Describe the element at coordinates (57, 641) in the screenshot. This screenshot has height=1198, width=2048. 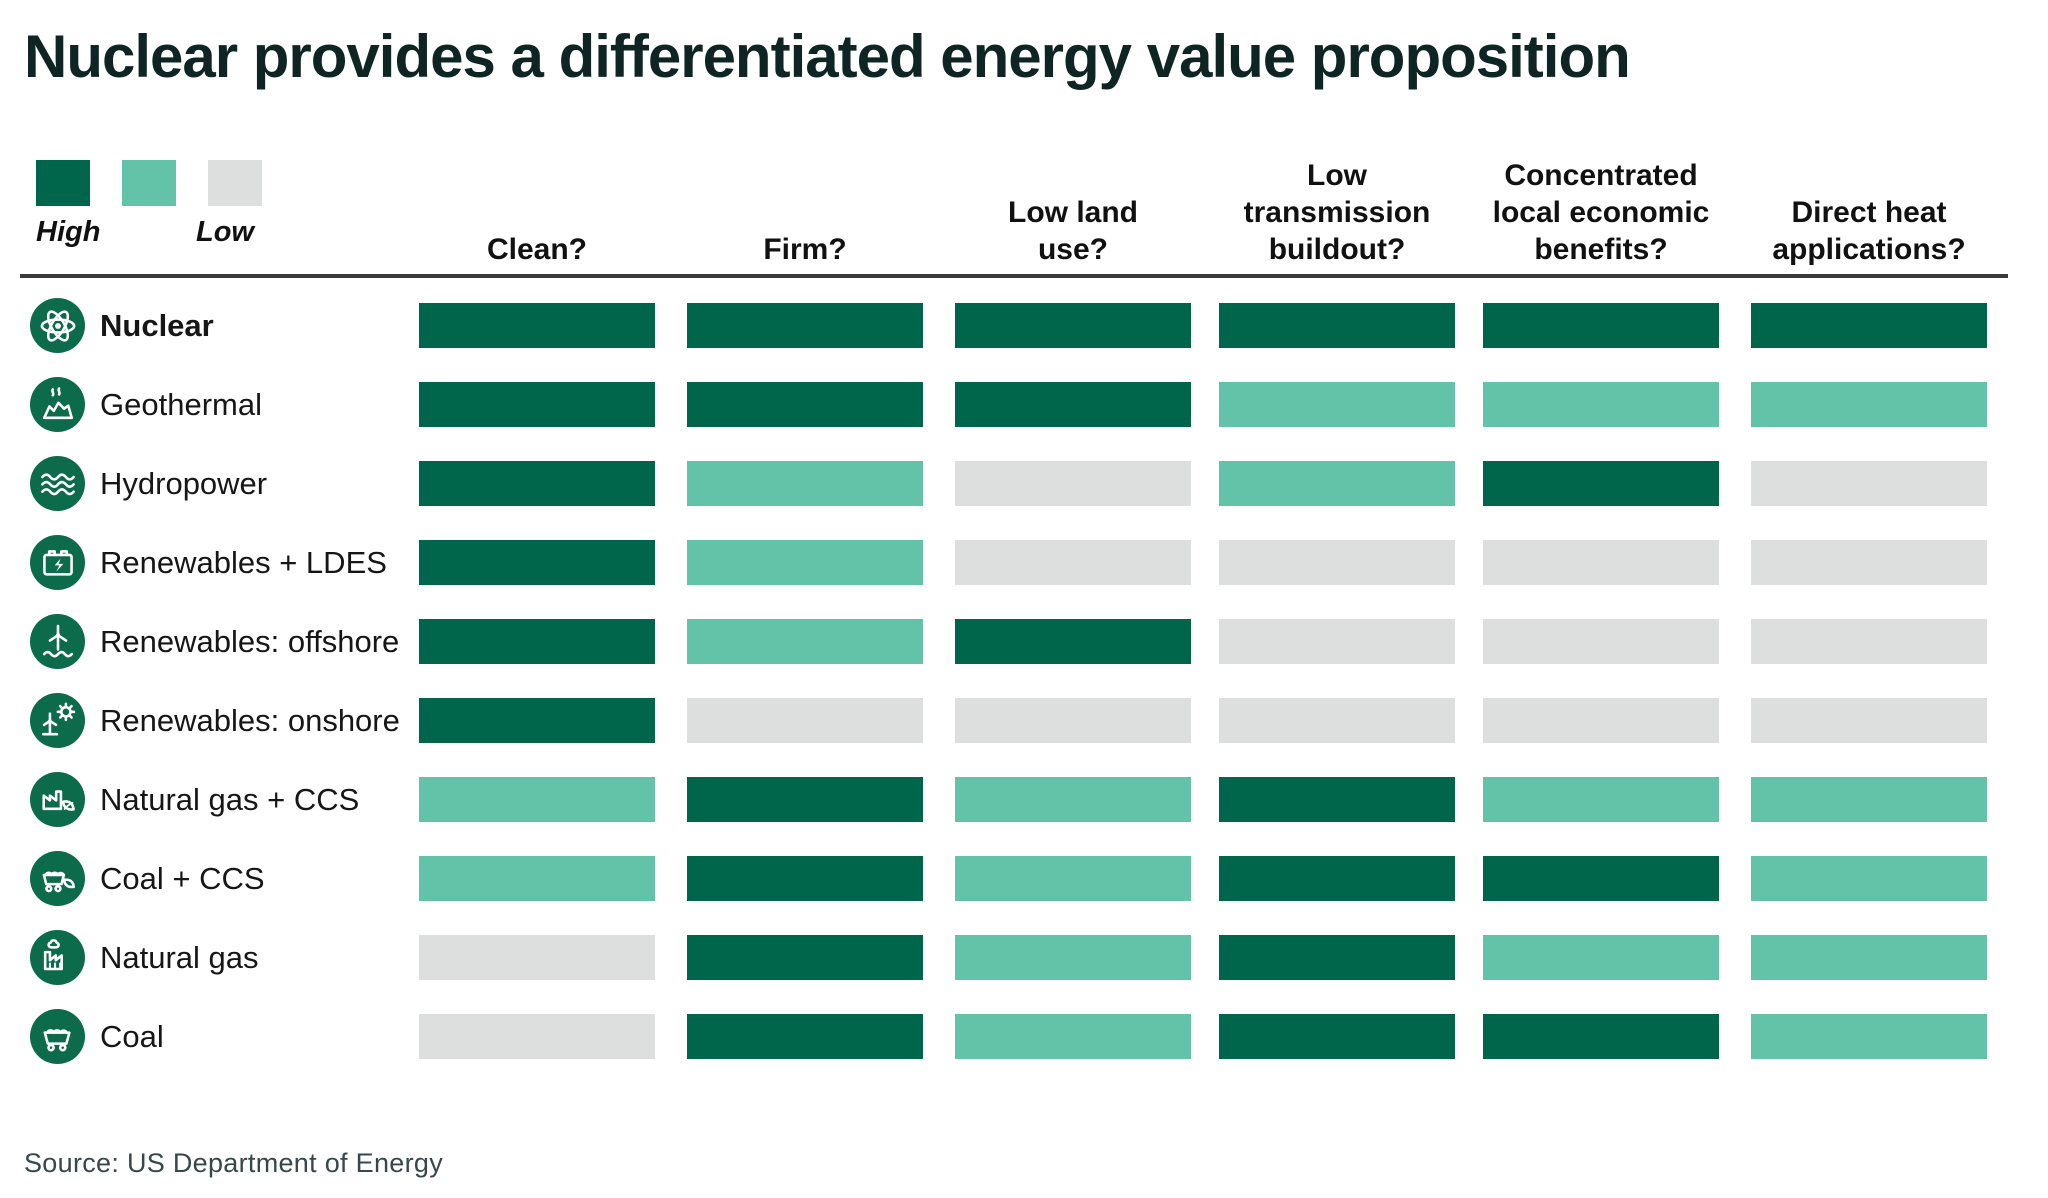
I see `offshore-wind-icon` at that location.